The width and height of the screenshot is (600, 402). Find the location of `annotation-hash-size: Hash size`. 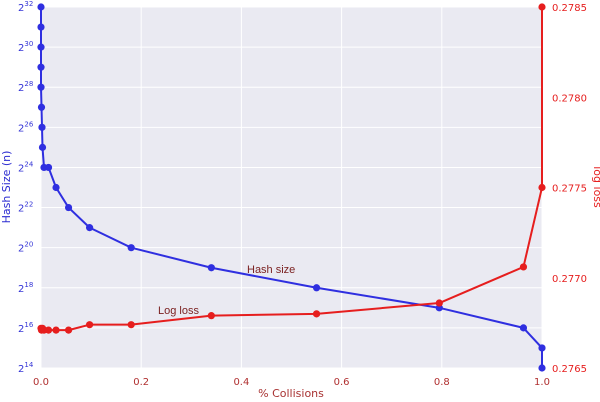

annotation-hash-size: Hash size is located at coordinates (271, 270).